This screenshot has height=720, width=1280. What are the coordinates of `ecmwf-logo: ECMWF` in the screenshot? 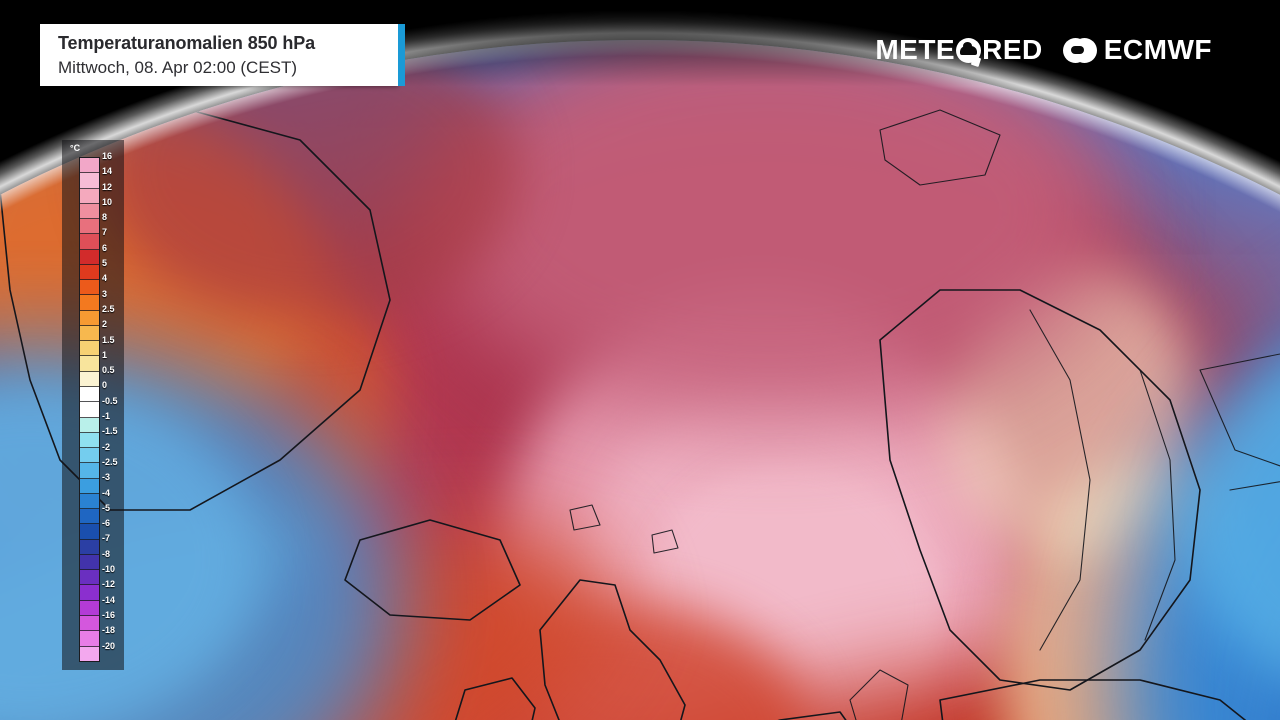 It's located at (1137, 49).